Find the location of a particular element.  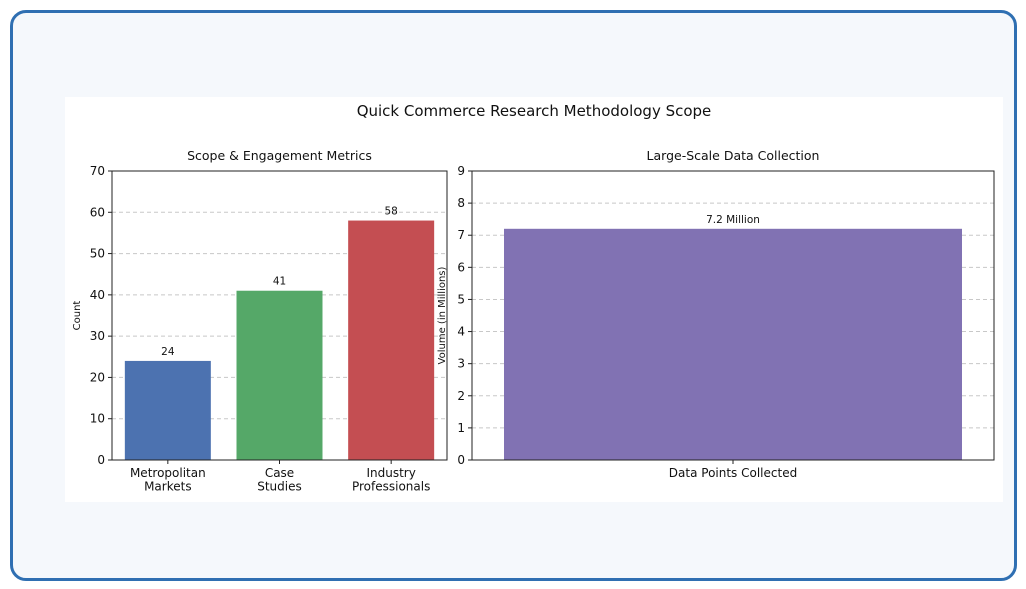

y-tick-label: 20 is located at coordinates (97, 377).